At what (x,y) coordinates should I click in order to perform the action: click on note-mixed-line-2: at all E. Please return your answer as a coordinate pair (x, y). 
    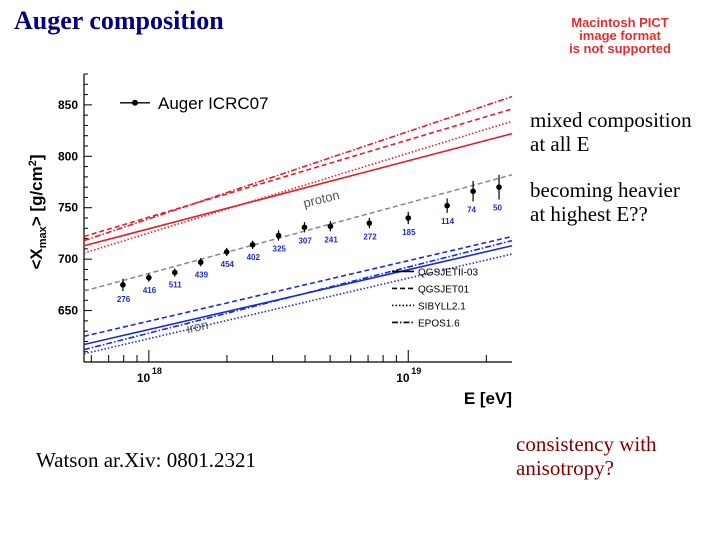
    Looking at the image, I should click on (560, 144).